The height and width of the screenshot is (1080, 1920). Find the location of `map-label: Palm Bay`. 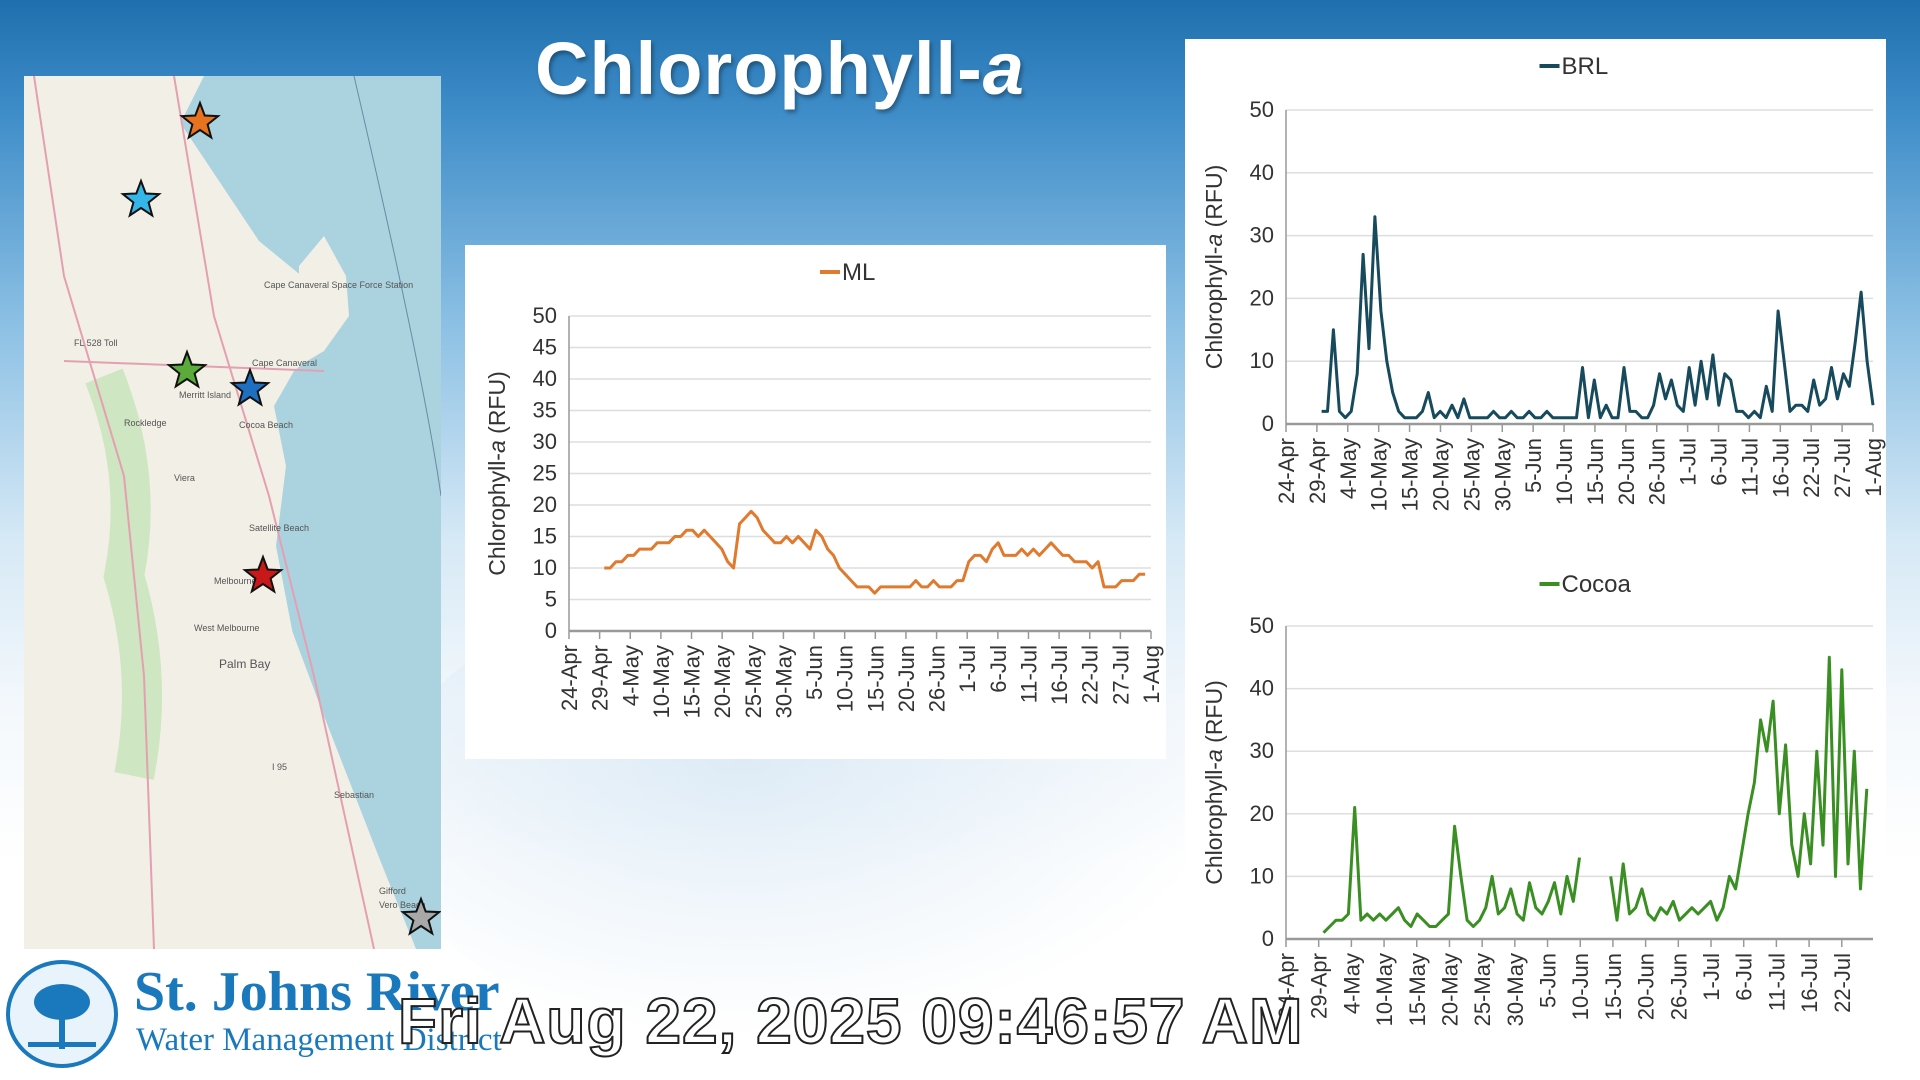

map-label: Palm Bay is located at coordinates (244, 664).